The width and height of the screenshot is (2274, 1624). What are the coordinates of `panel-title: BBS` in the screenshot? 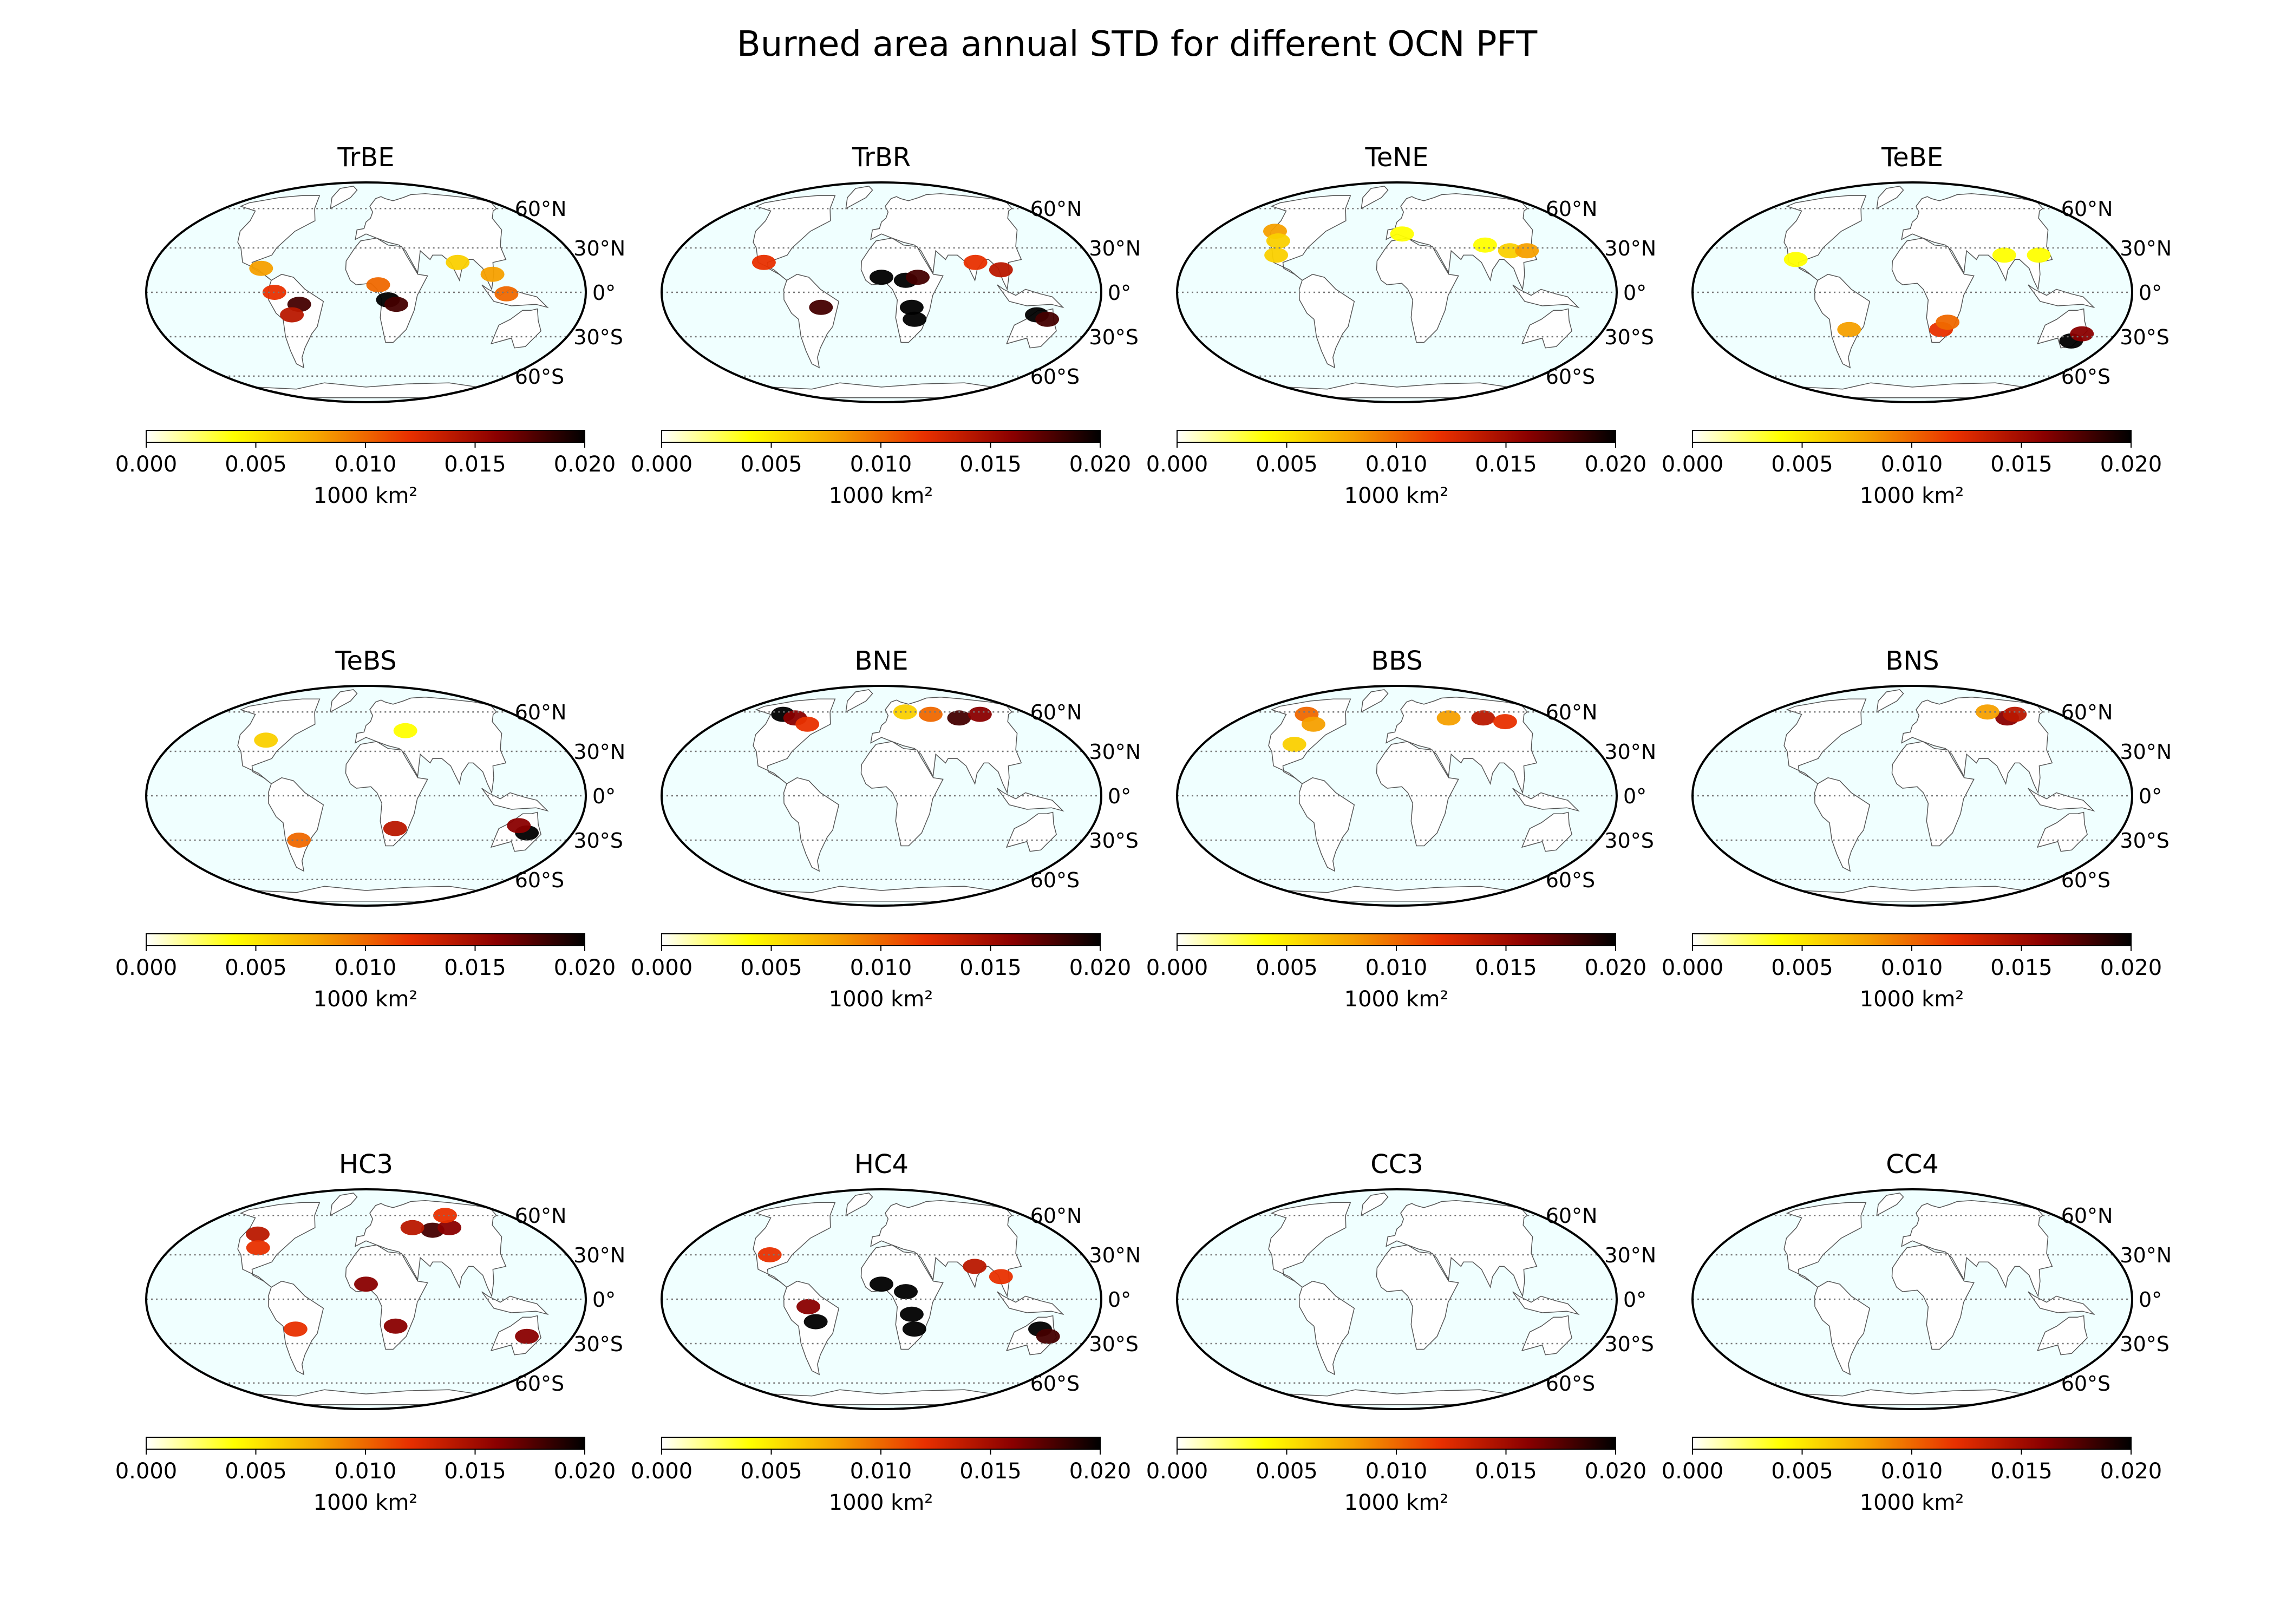 It's located at (1397, 661).